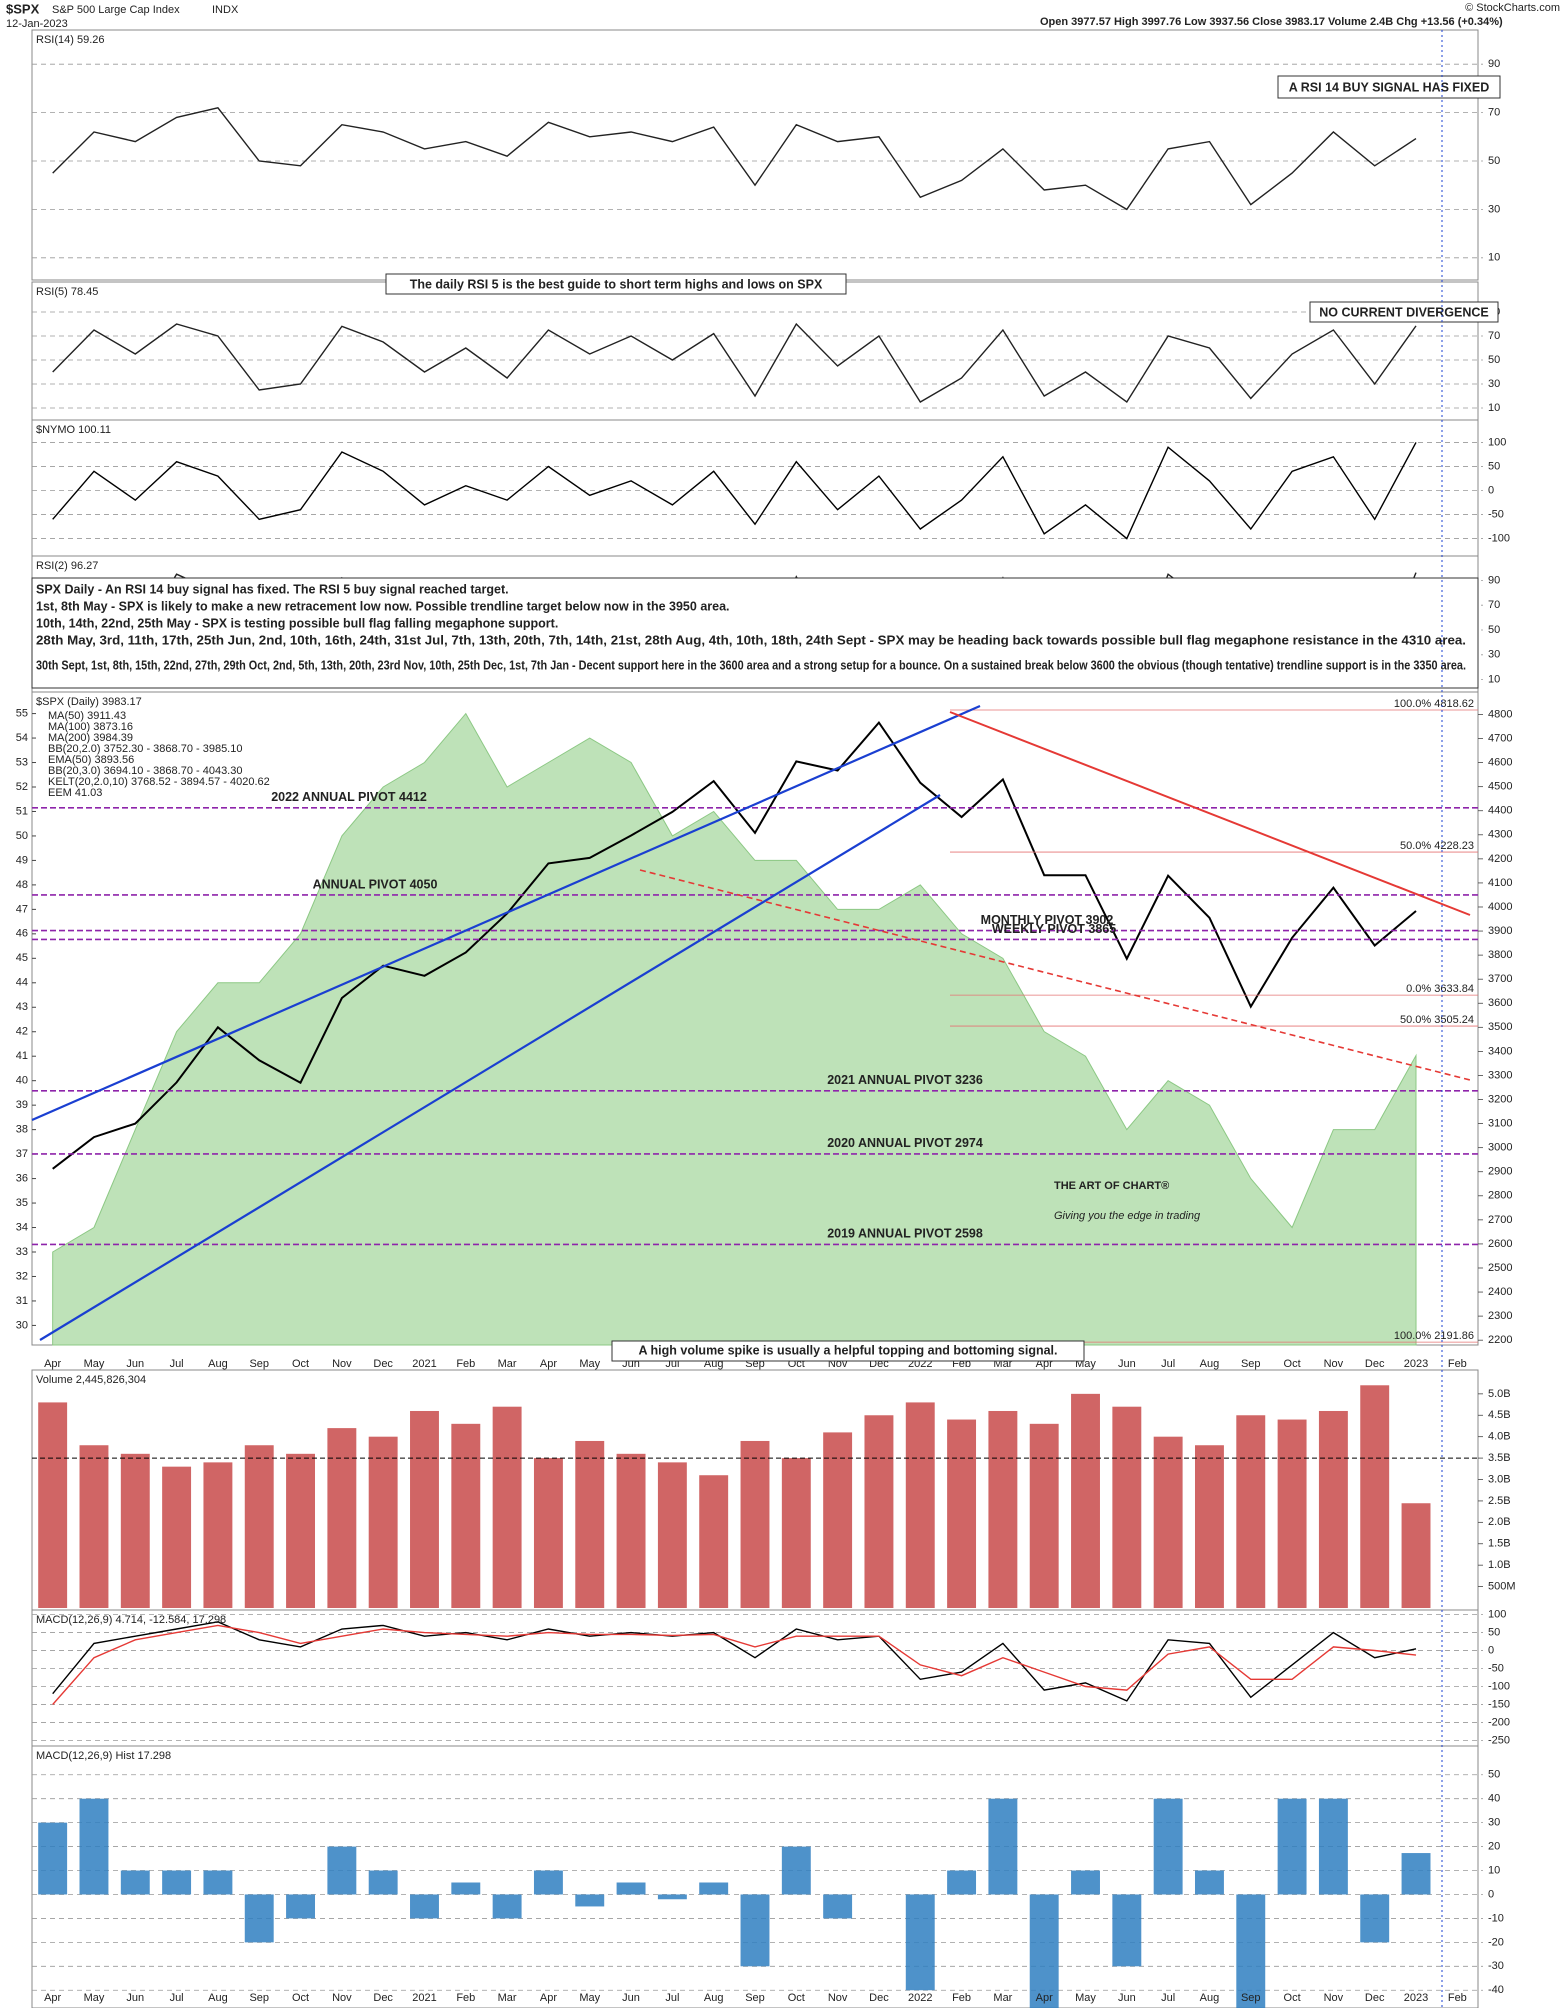 The width and height of the screenshot is (1565, 2008). I want to click on y-tick-label: 2900, so click(1500, 1172).